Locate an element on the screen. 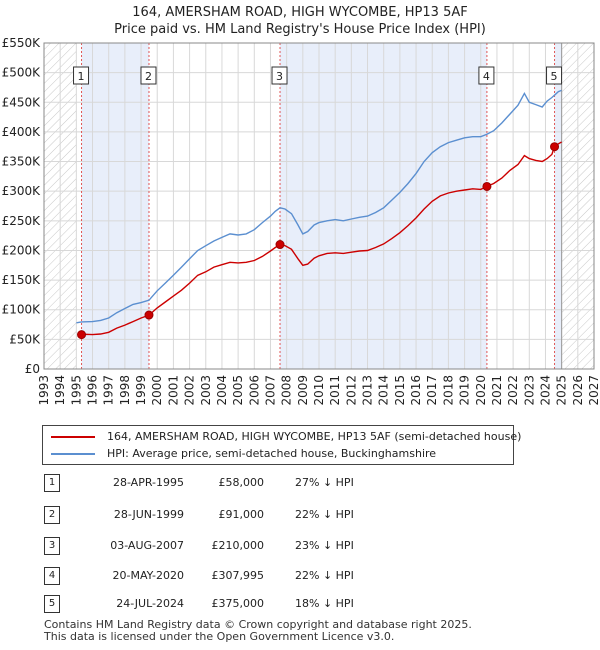  sale-number-label: 3 is located at coordinates (279, 76).